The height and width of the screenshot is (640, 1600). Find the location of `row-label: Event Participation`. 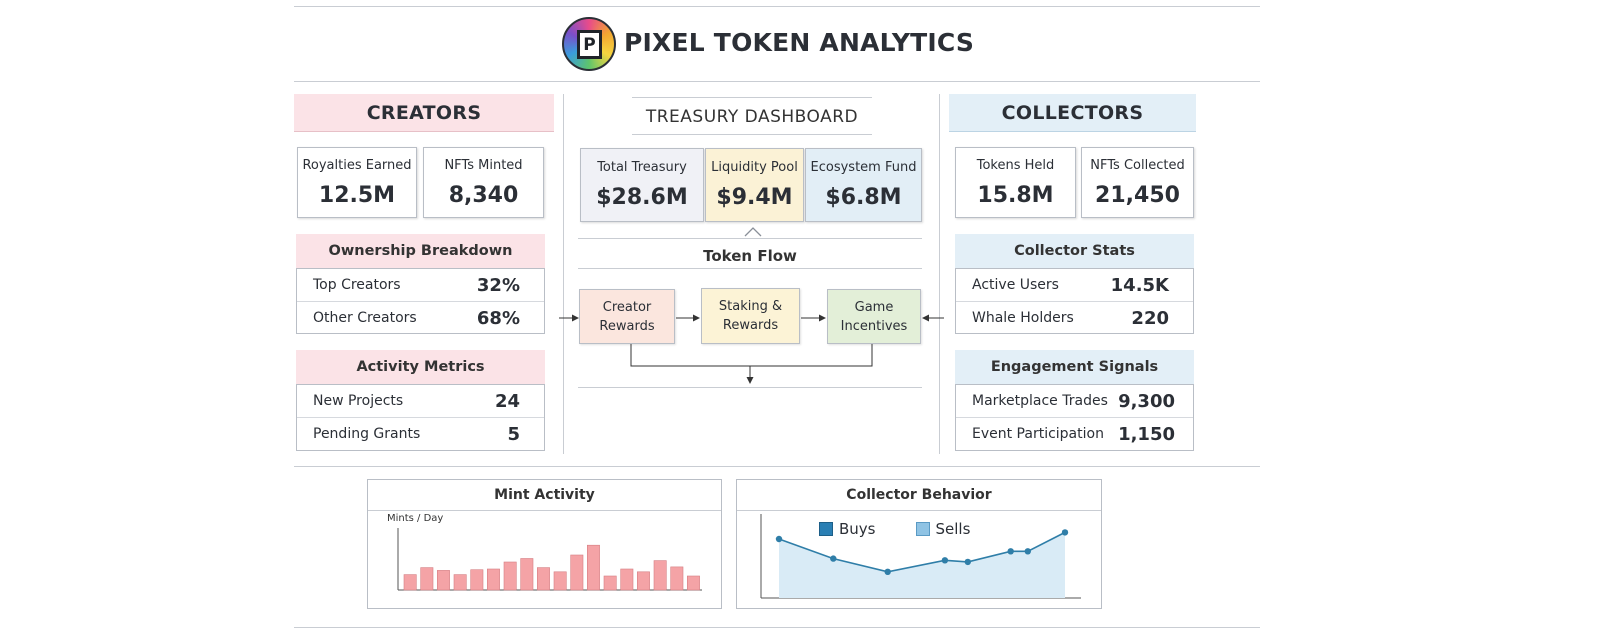

row-label: Event Participation is located at coordinates (1038, 434).